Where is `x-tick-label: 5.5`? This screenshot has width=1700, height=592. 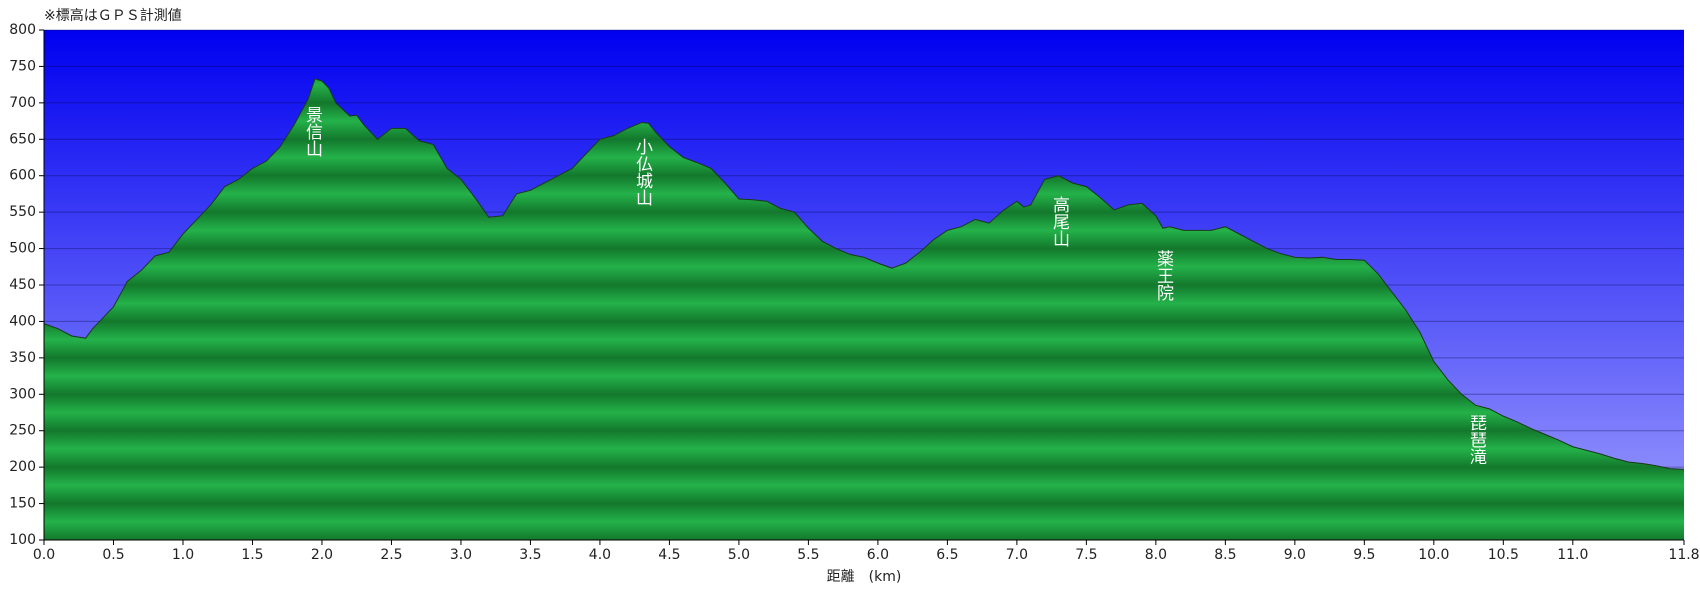
x-tick-label: 5.5 is located at coordinates (808, 555).